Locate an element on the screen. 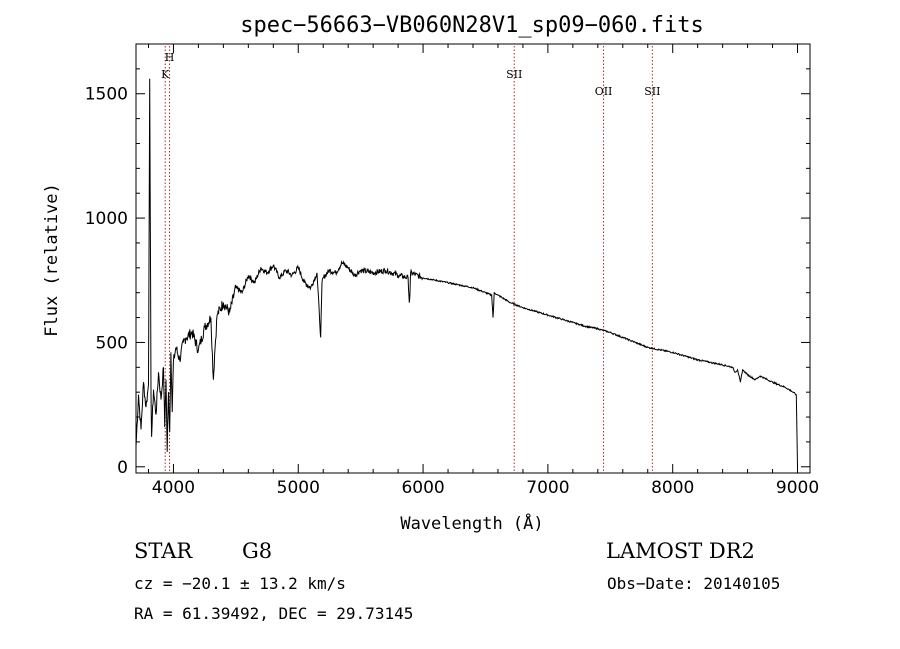 The image size is (900, 649). survey-name: LAMOST DR2 is located at coordinates (680, 551).